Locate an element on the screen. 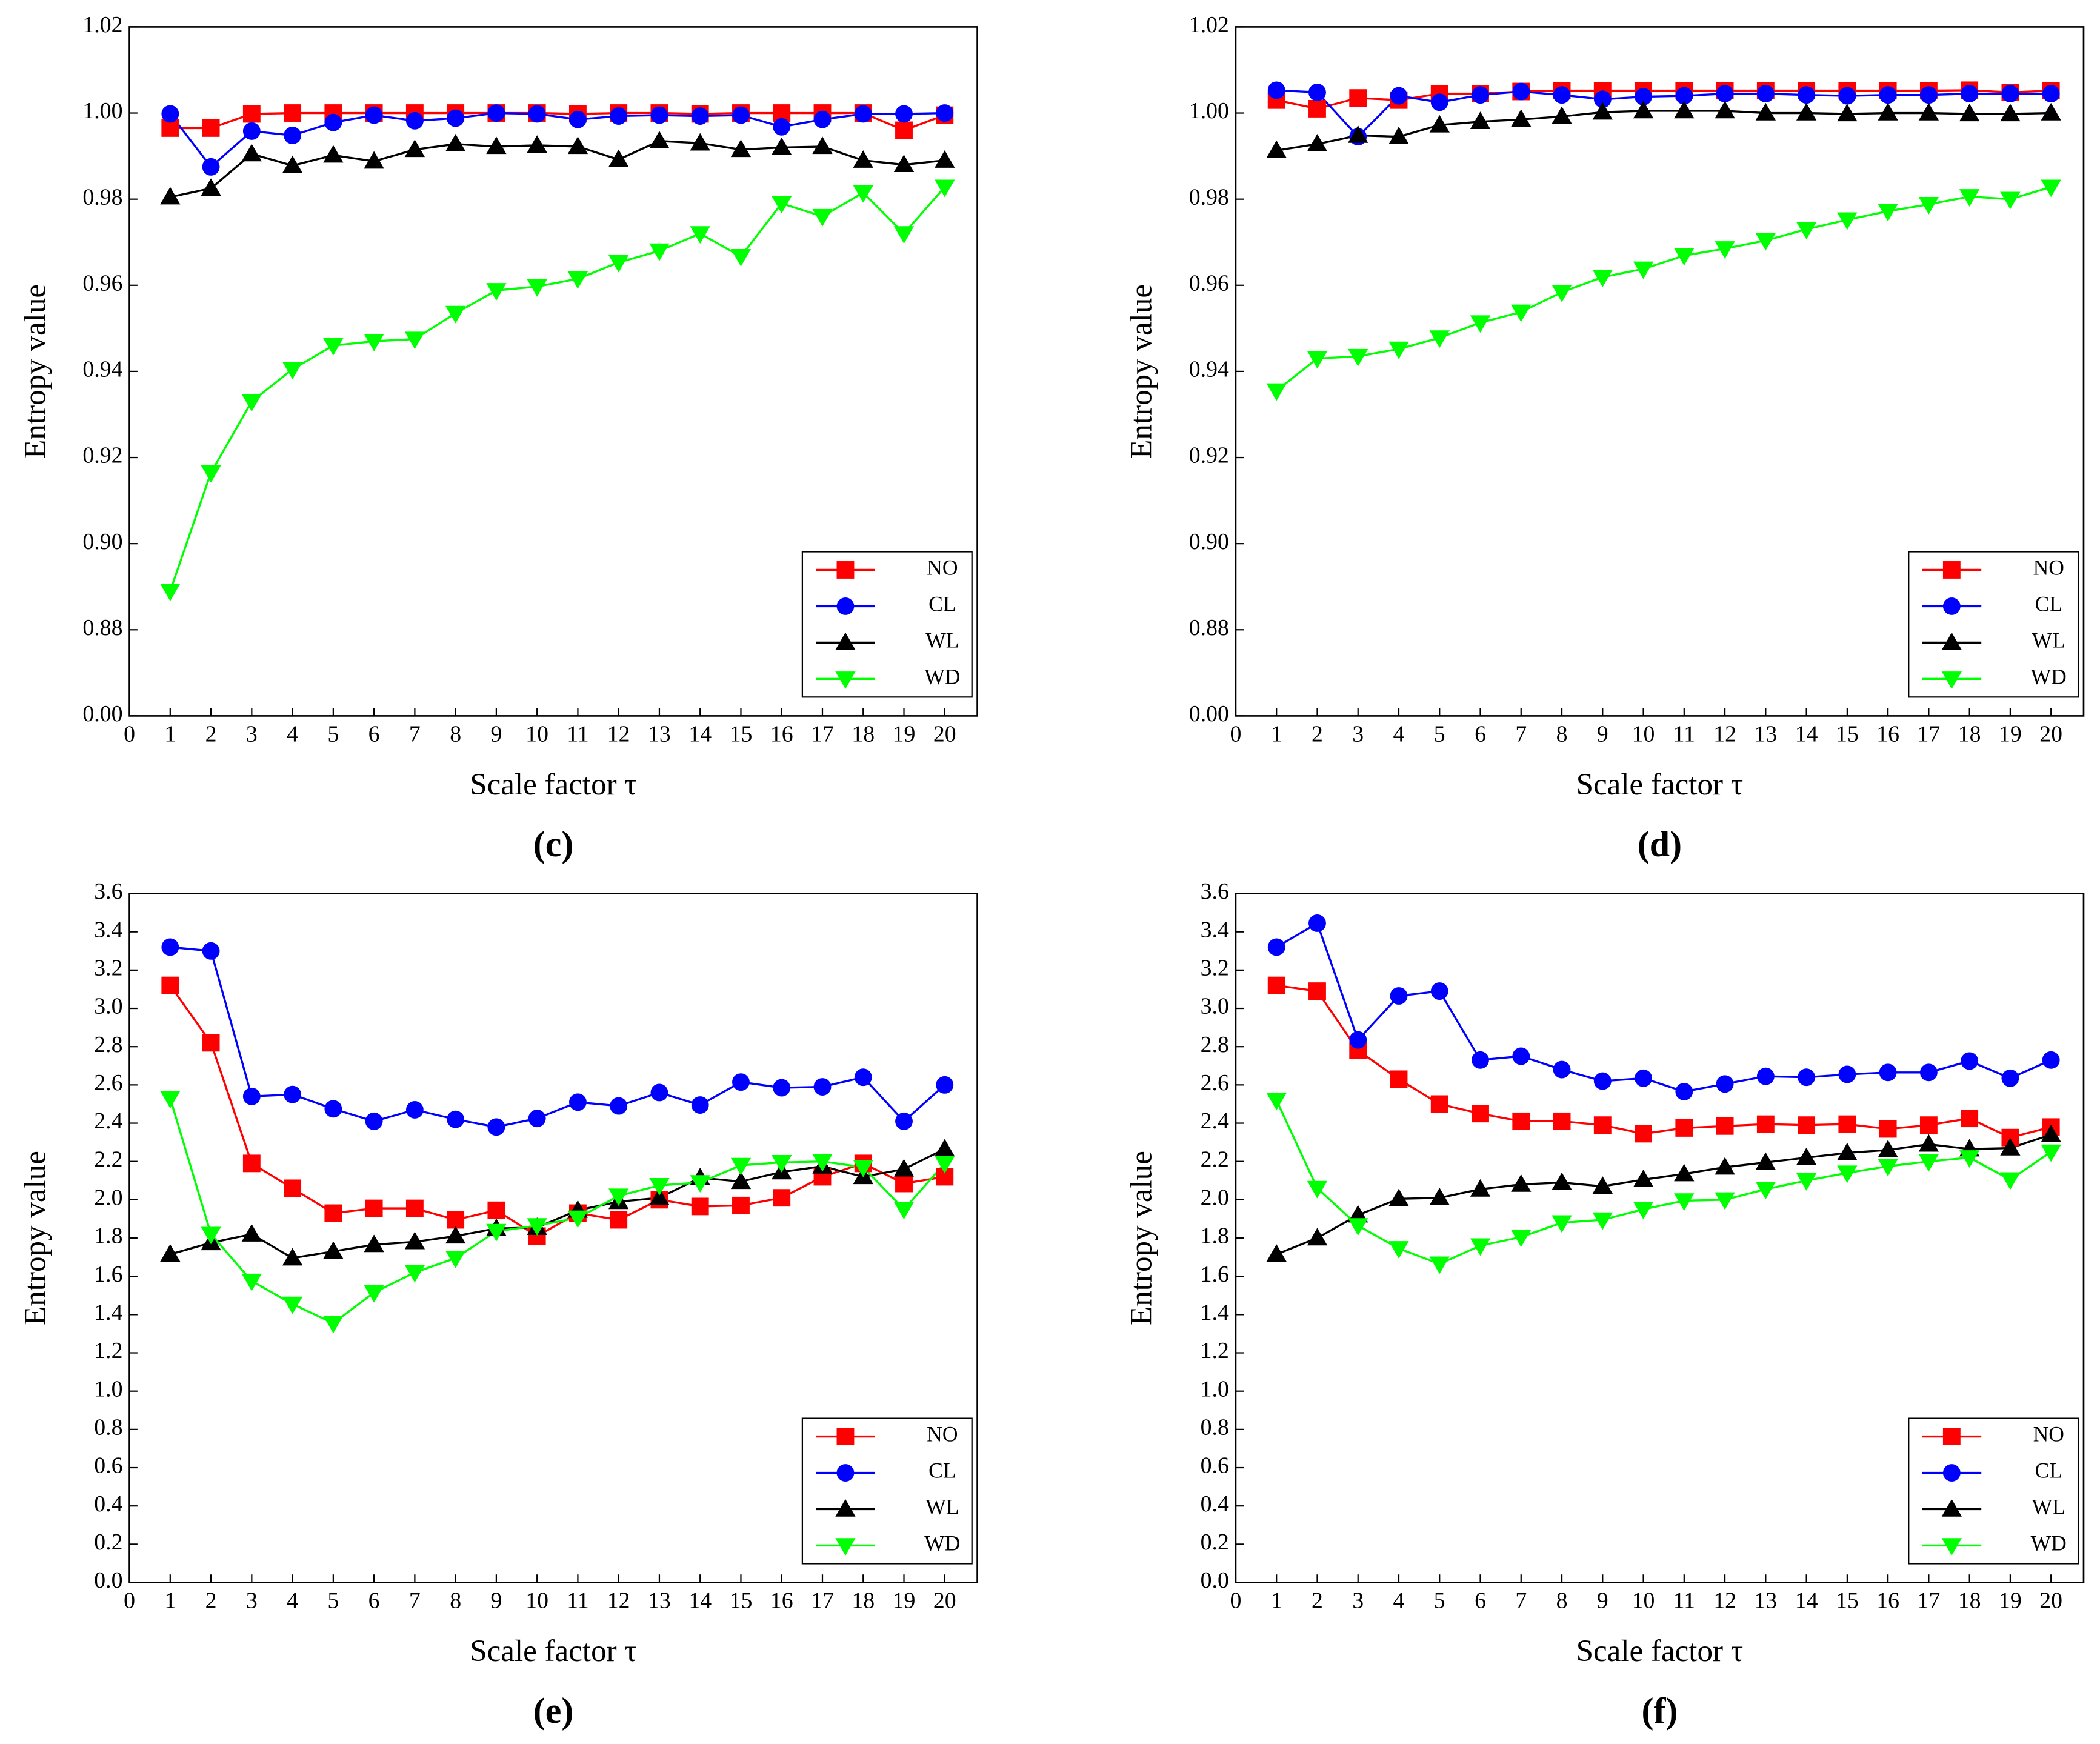 The width and height of the screenshot is (2100, 1744). y-tick-label: 0.4 is located at coordinates (108, 1504).